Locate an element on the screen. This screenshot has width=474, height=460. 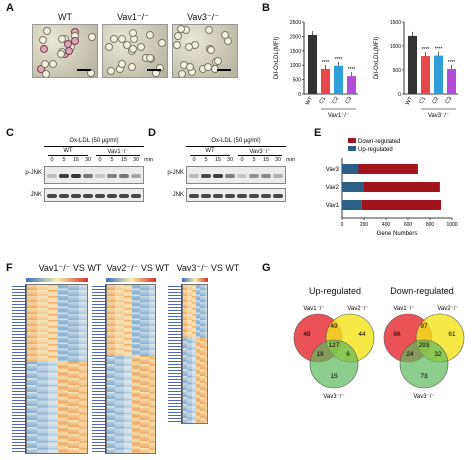
x-tick-label: C2 is located at coordinates (436, 100).